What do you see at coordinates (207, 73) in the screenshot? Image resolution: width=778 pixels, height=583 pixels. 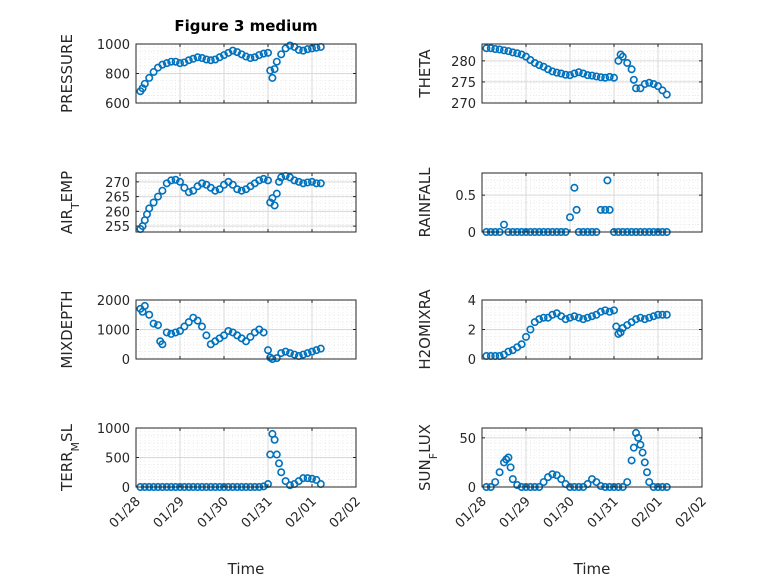 I see `subplot-1: 600 800 1000 PRESSURE` at bounding box center [207, 73].